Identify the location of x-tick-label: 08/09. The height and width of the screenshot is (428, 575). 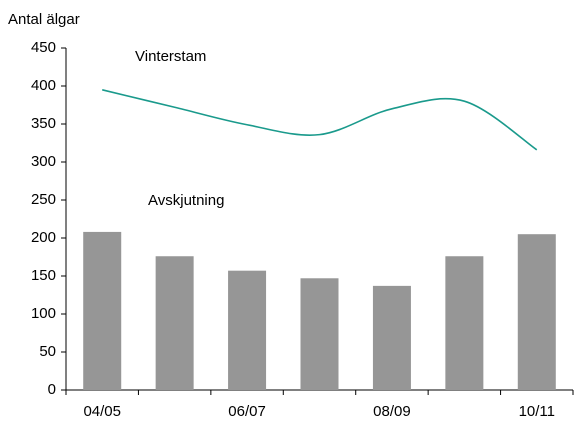
(392, 411).